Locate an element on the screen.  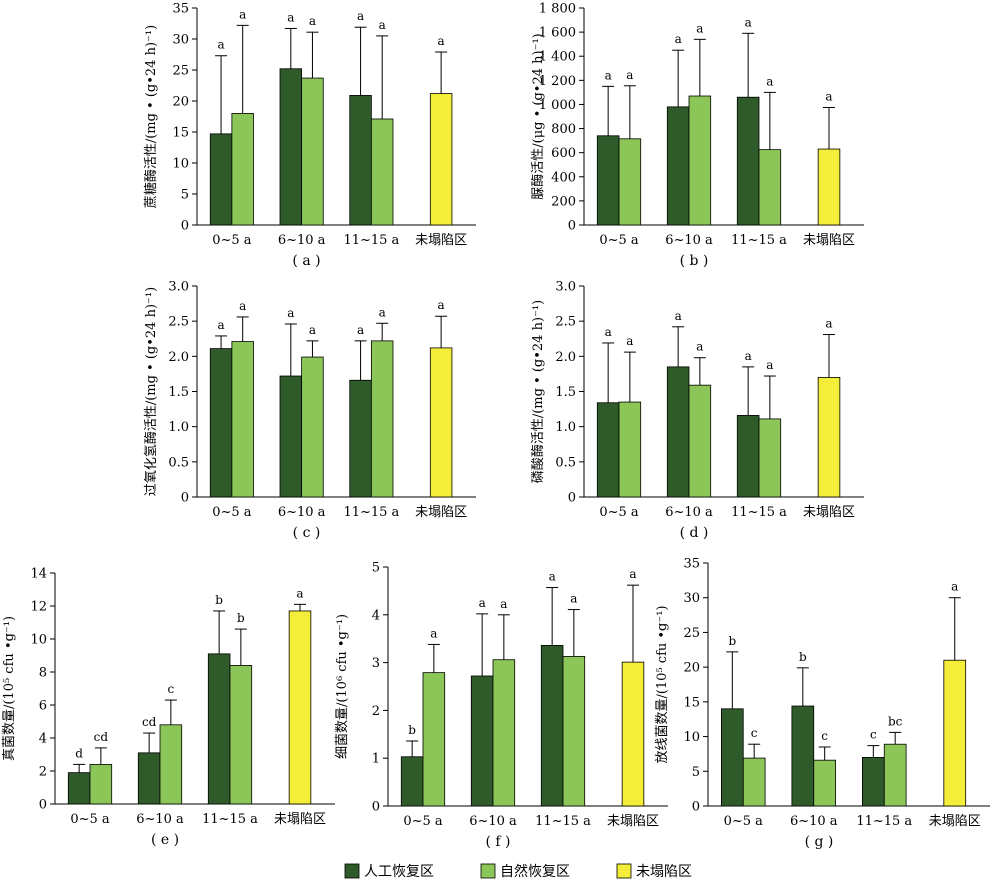
y-tick-label: 1 200 is located at coordinates (557, 81).